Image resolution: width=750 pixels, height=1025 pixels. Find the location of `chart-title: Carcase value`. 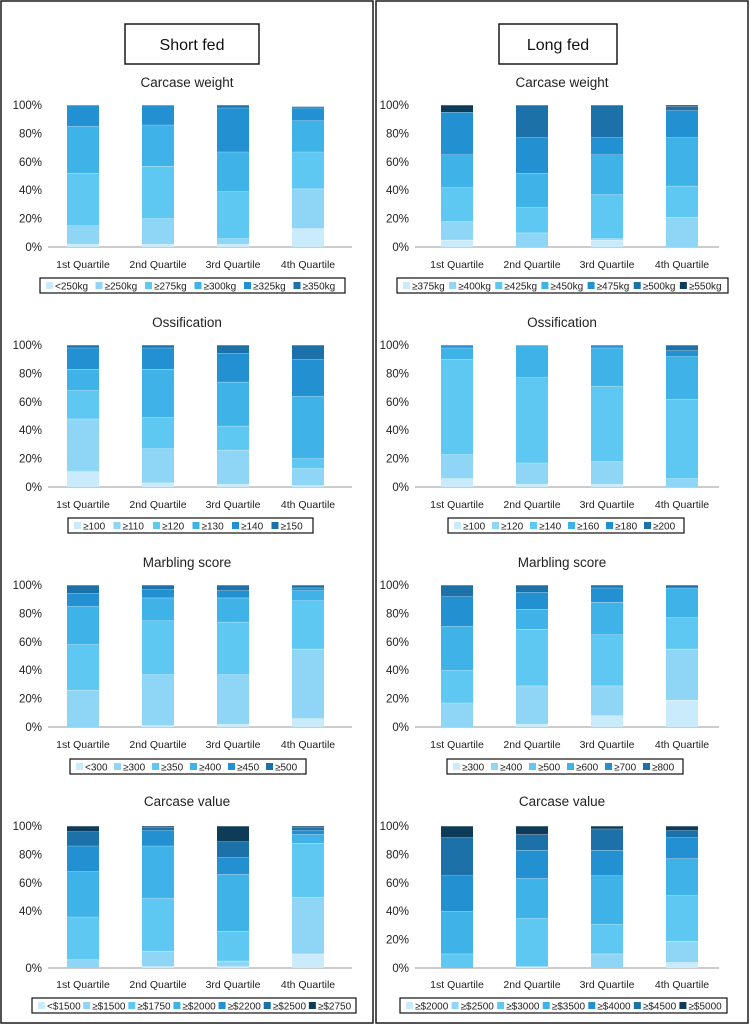

chart-title: Carcase value is located at coordinates (562, 801).